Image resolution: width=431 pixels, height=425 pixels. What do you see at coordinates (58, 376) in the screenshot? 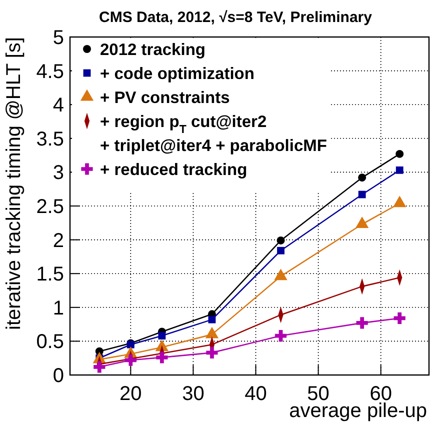
I see `y-tick-label: 0` at bounding box center [58, 376].